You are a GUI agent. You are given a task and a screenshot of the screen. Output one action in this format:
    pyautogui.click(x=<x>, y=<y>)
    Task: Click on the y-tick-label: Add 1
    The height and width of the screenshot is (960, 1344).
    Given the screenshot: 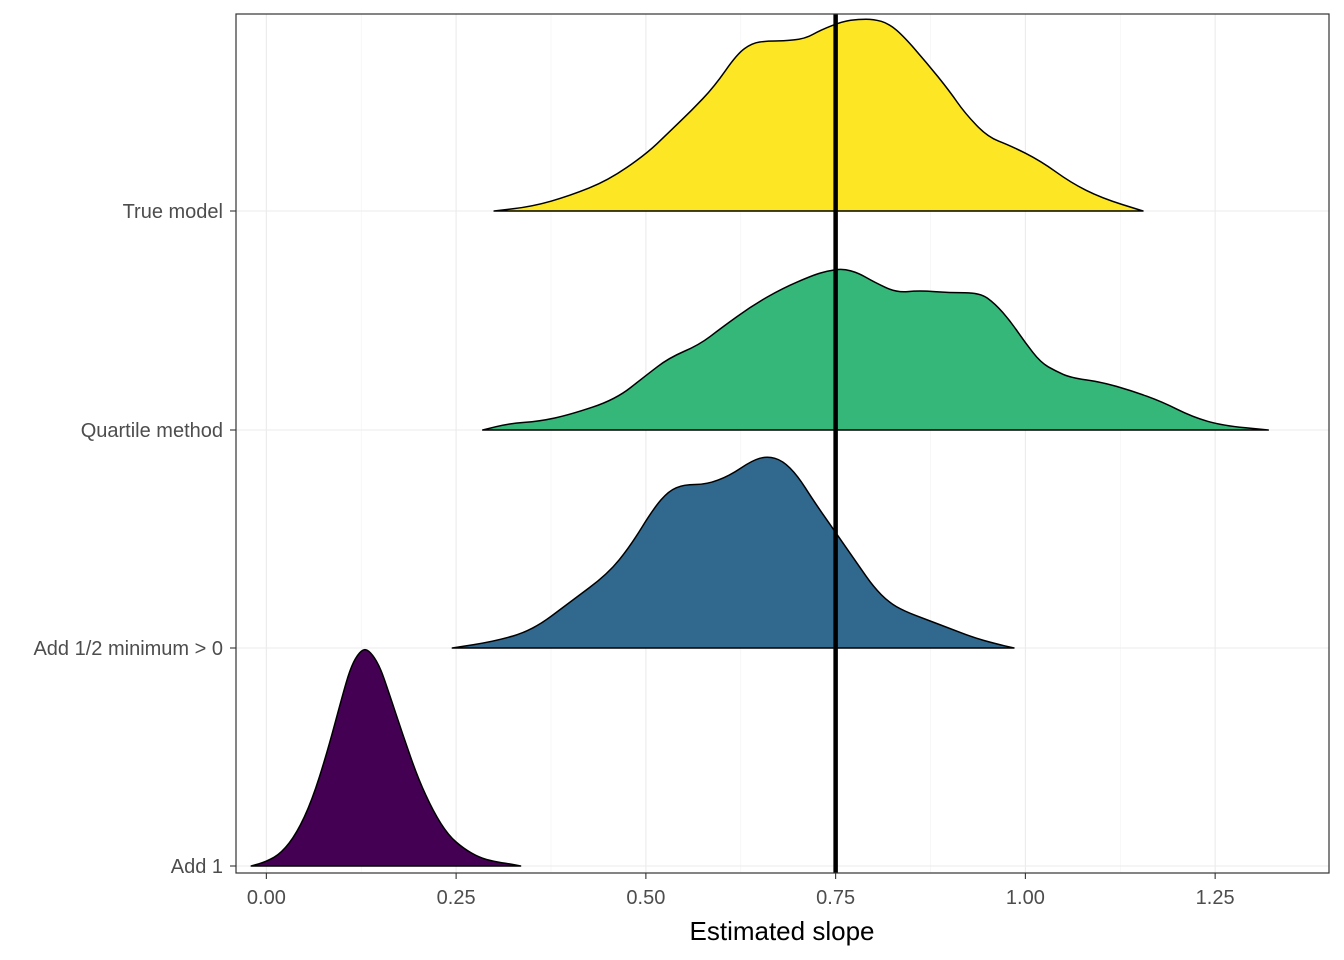 What is the action you would take?
    pyautogui.click(x=197, y=867)
    